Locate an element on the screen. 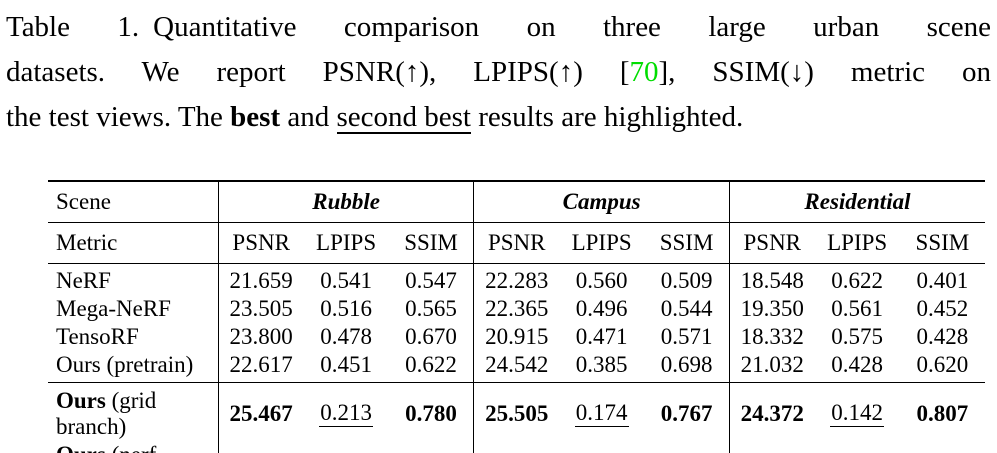 The width and height of the screenshot is (997, 453). metric-value-cell: 0.802 is located at coordinates (942, 447).